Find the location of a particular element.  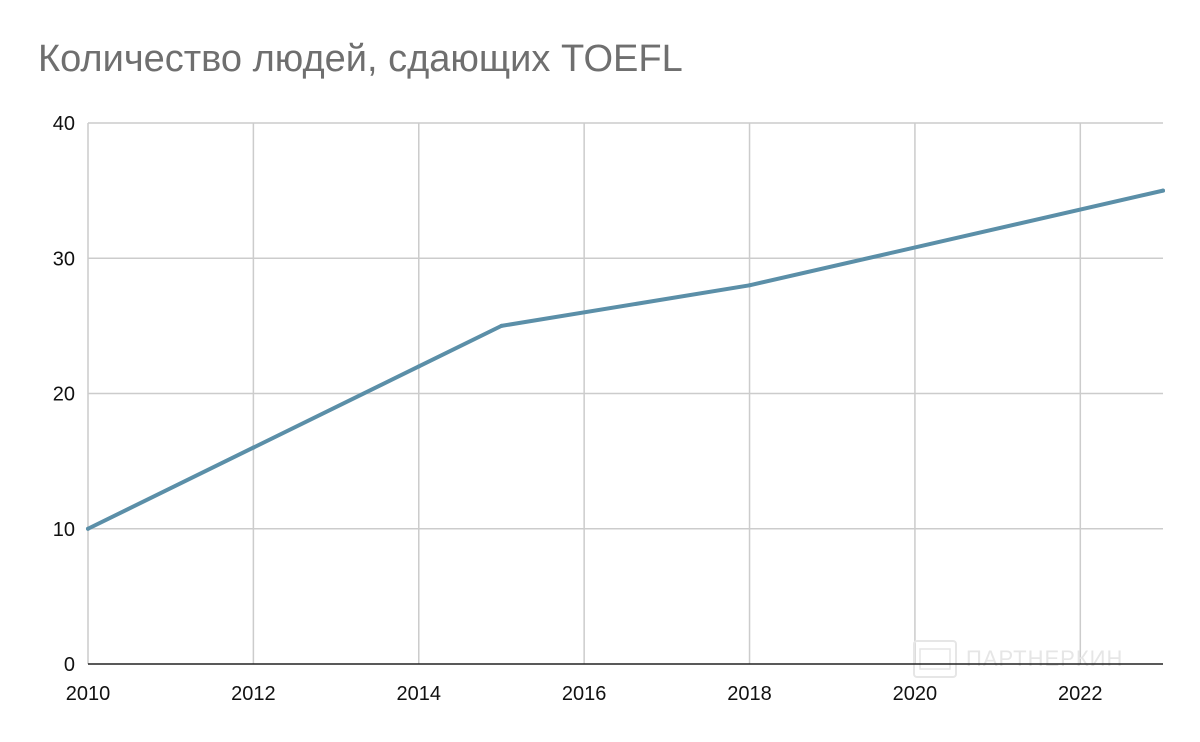

y-tick-label: 20 is located at coordinates (64, 395).